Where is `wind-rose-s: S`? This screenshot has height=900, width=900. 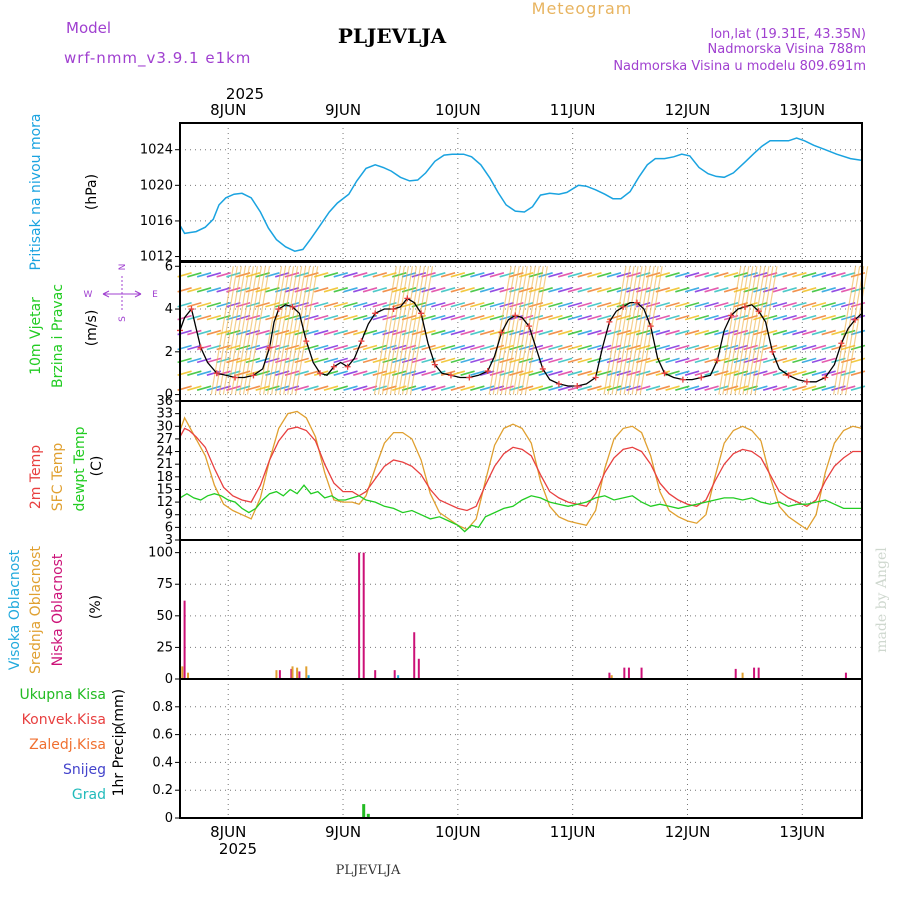 wind-rose-s: S is located at coordinates (123, 319).